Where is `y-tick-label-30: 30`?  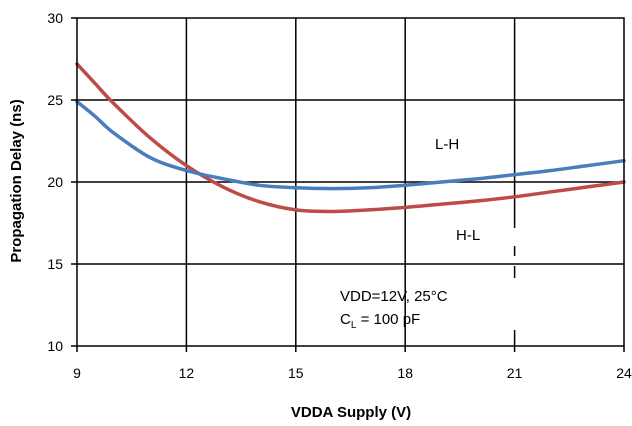
y-tick-label-30: 30 is located at coordinates (55, 18).